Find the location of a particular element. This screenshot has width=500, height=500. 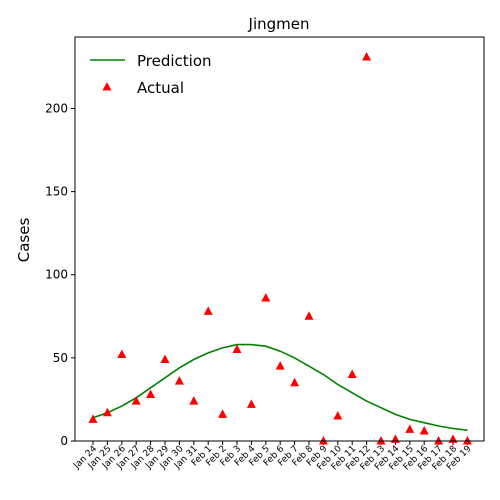

legend-label: Prediction is located at coordinates (174, 61).